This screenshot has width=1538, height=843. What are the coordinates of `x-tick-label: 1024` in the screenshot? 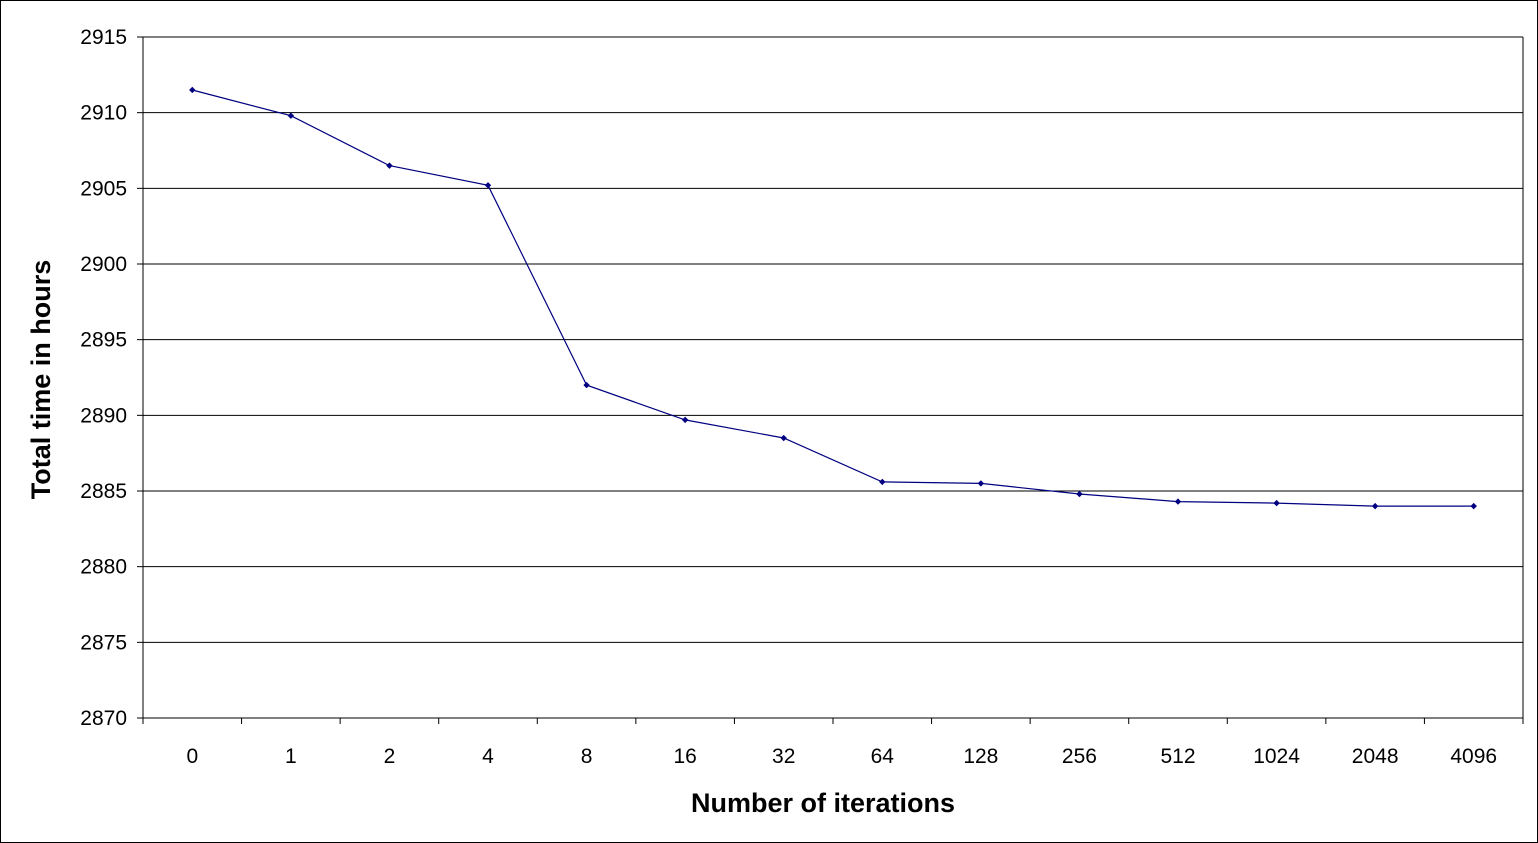 It's located at (1276, 756).